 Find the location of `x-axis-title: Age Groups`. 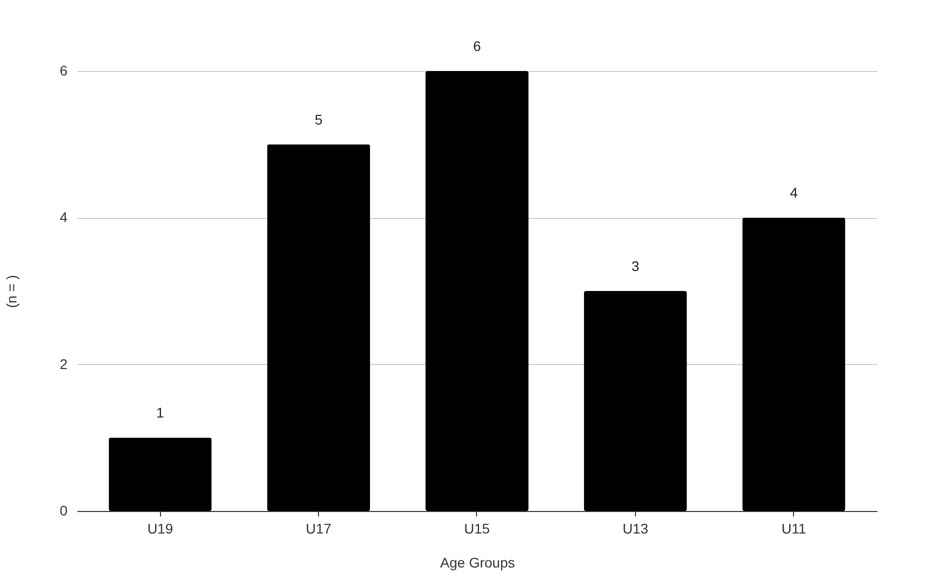

x-axis-title: Age Groups is located at coordinates (477, 562).